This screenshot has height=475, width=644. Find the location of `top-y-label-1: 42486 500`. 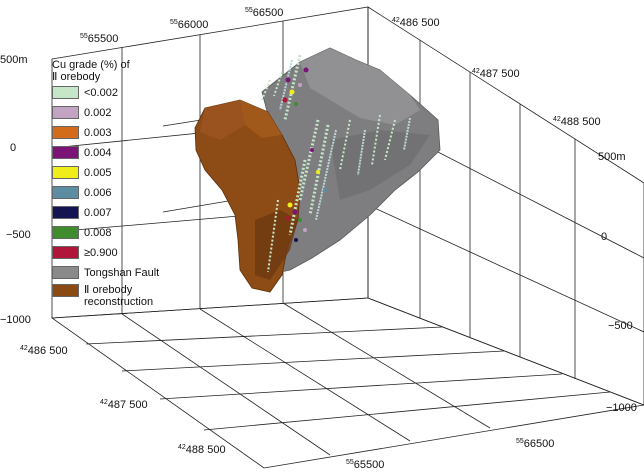

top-y-label-1: 42486 500 is located at coordinates (416, 23).